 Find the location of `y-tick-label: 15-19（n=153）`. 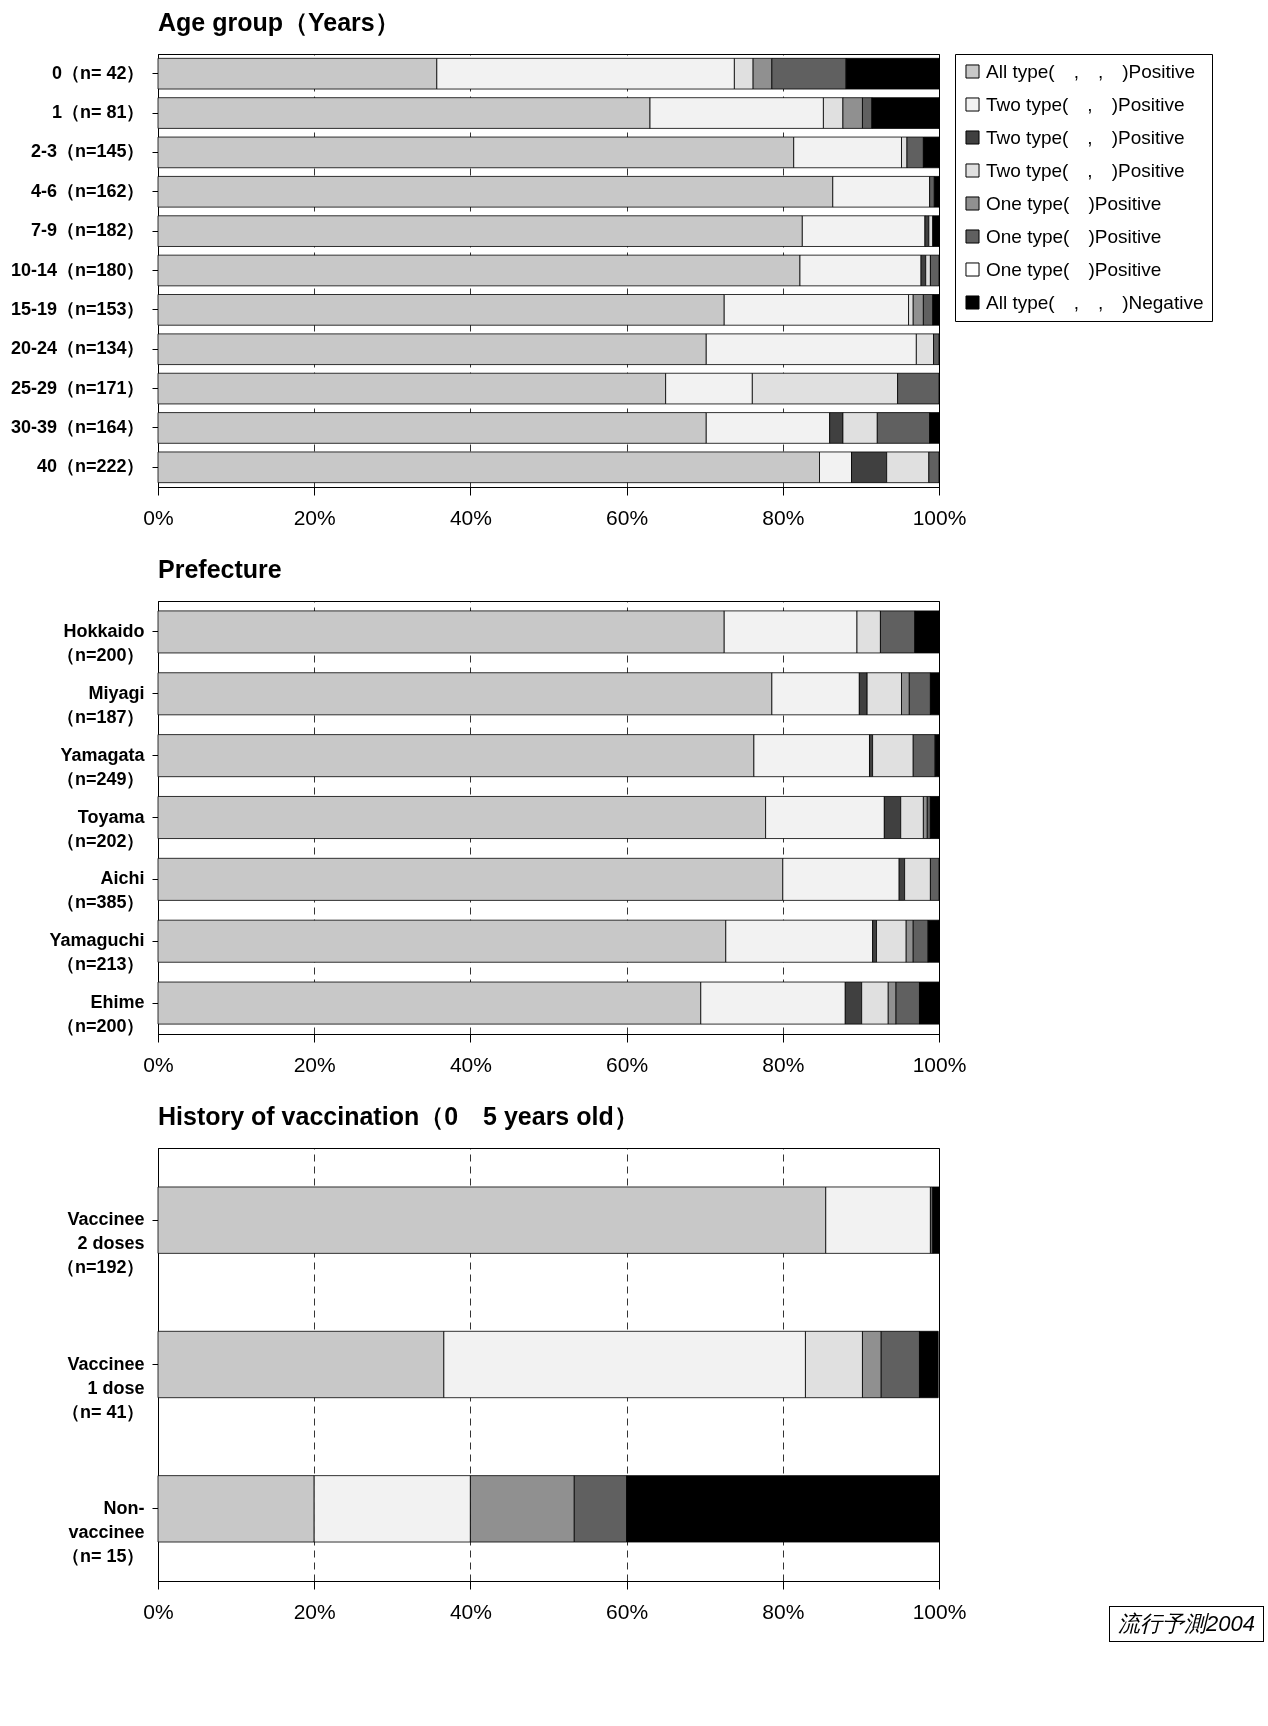

y-tick-label: 15-19（n=153） is located at coordinates (77, 308).